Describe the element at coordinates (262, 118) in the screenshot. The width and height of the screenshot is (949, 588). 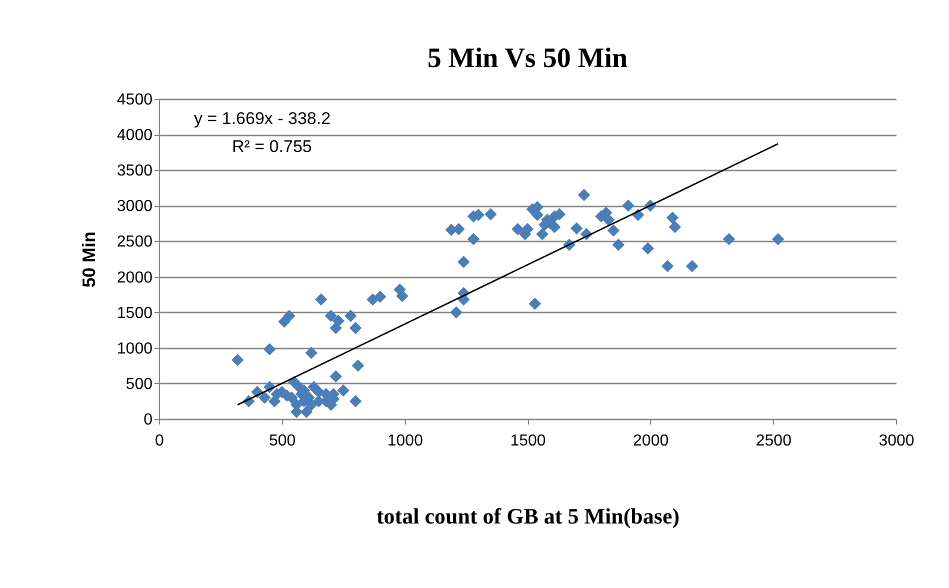
I see `annotation: y = 1.669x - 338.2` at that location.